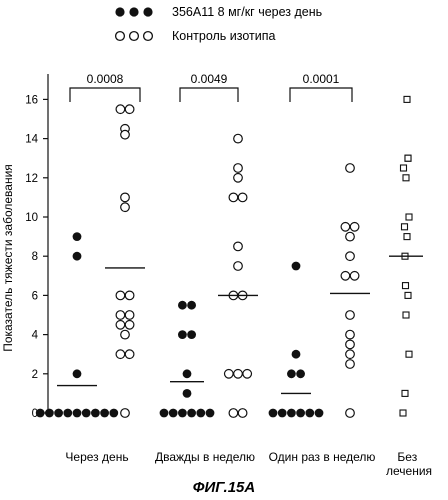 The image size is (448, 500). Describe the element at coordinates (35, 336) in the screenshot. I see `y-tick-label: 4` at that location.